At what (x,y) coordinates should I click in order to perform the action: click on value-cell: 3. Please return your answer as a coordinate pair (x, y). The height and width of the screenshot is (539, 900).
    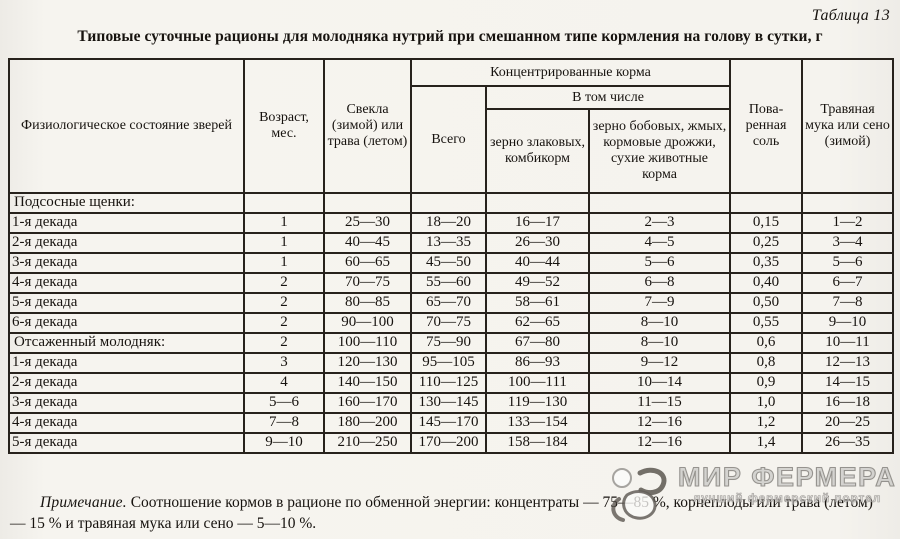
    Looking at the image, I should click on (284, 363).